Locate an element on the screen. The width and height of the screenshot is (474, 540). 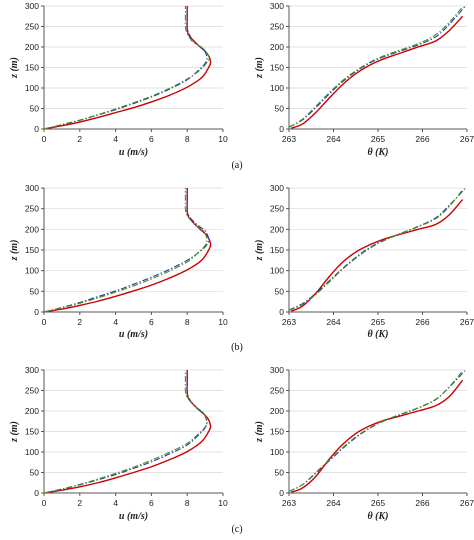
chart-panel-c-velocity: 0 50 100 150 200 250 300 0 2 4 6 8 10 u (m/s) z (m) is located at coordinates (118, 443).